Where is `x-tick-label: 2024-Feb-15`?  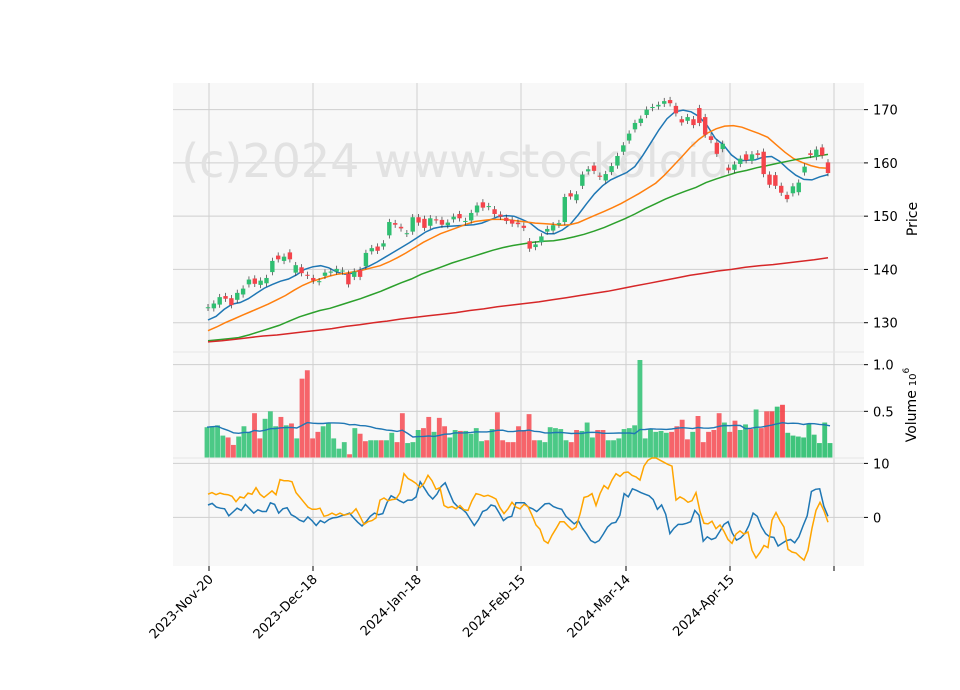 x-tick-label: 2024-Feb-15 is located at coordinates (494, 606).